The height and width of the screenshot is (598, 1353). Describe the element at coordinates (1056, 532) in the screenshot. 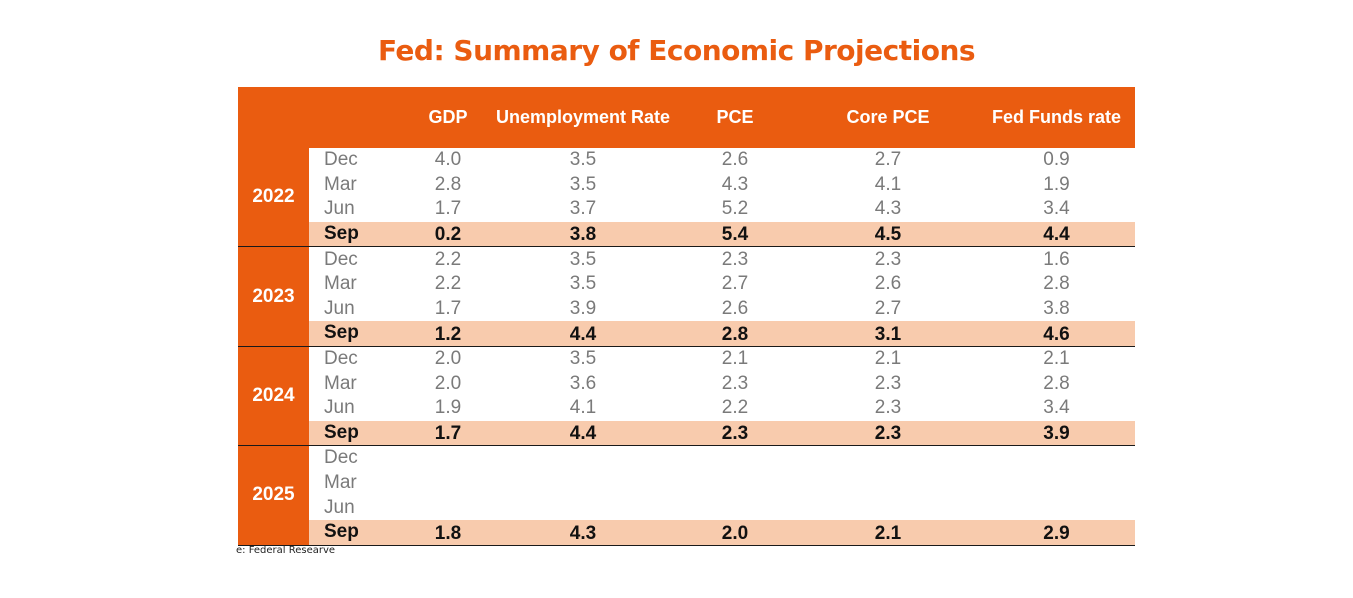

I see `fed-funds-cell: 2.9` at that location.